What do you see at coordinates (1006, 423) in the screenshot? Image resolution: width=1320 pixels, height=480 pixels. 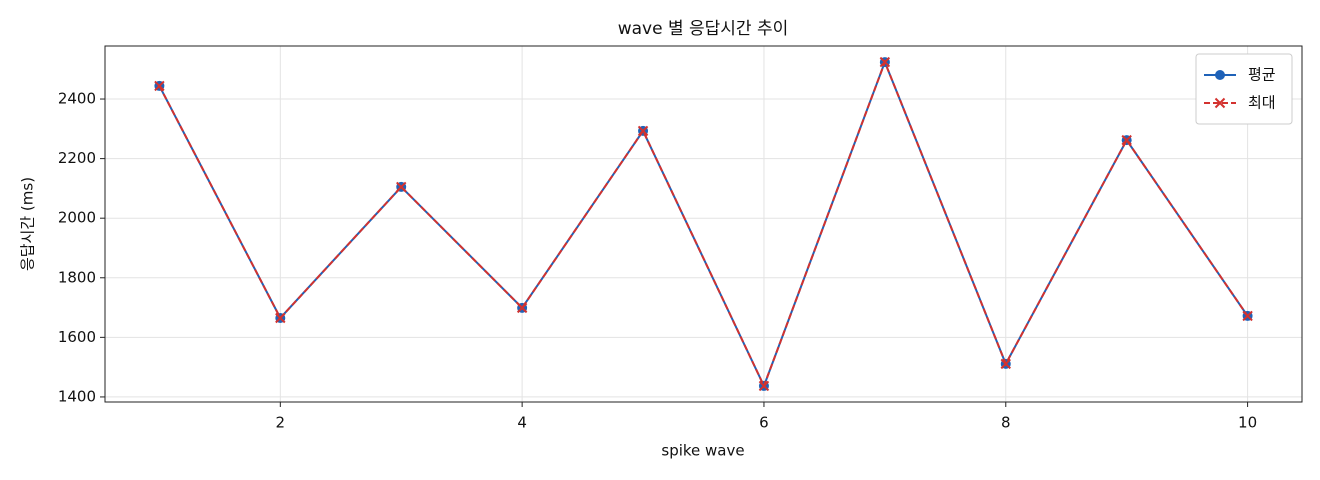 I see `x-tick-label: 8` at bounding box center [1006, 423].